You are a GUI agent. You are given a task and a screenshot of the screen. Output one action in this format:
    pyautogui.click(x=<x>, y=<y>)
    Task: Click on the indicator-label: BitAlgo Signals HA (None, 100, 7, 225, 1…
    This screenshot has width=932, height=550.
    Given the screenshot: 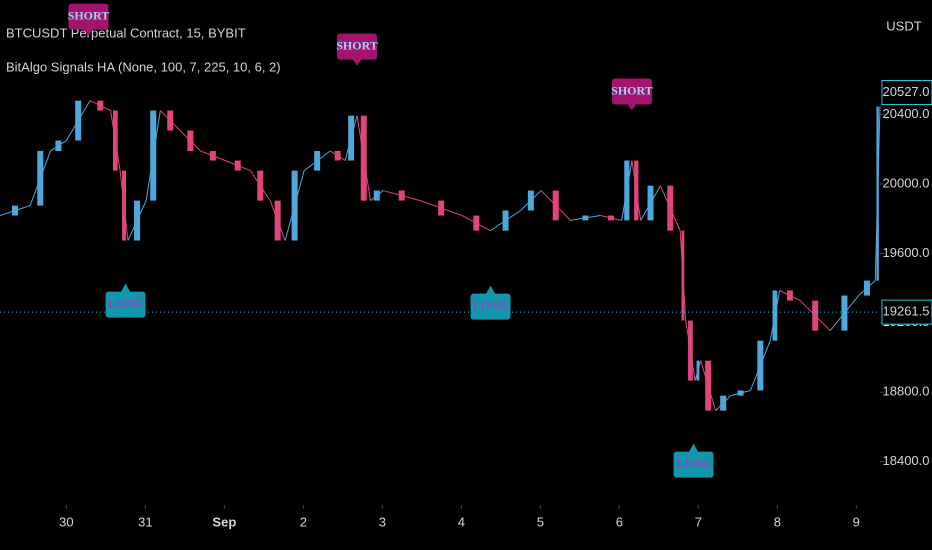 What is the action you would take?
    pyautogui.click(x=143, y=66)
    